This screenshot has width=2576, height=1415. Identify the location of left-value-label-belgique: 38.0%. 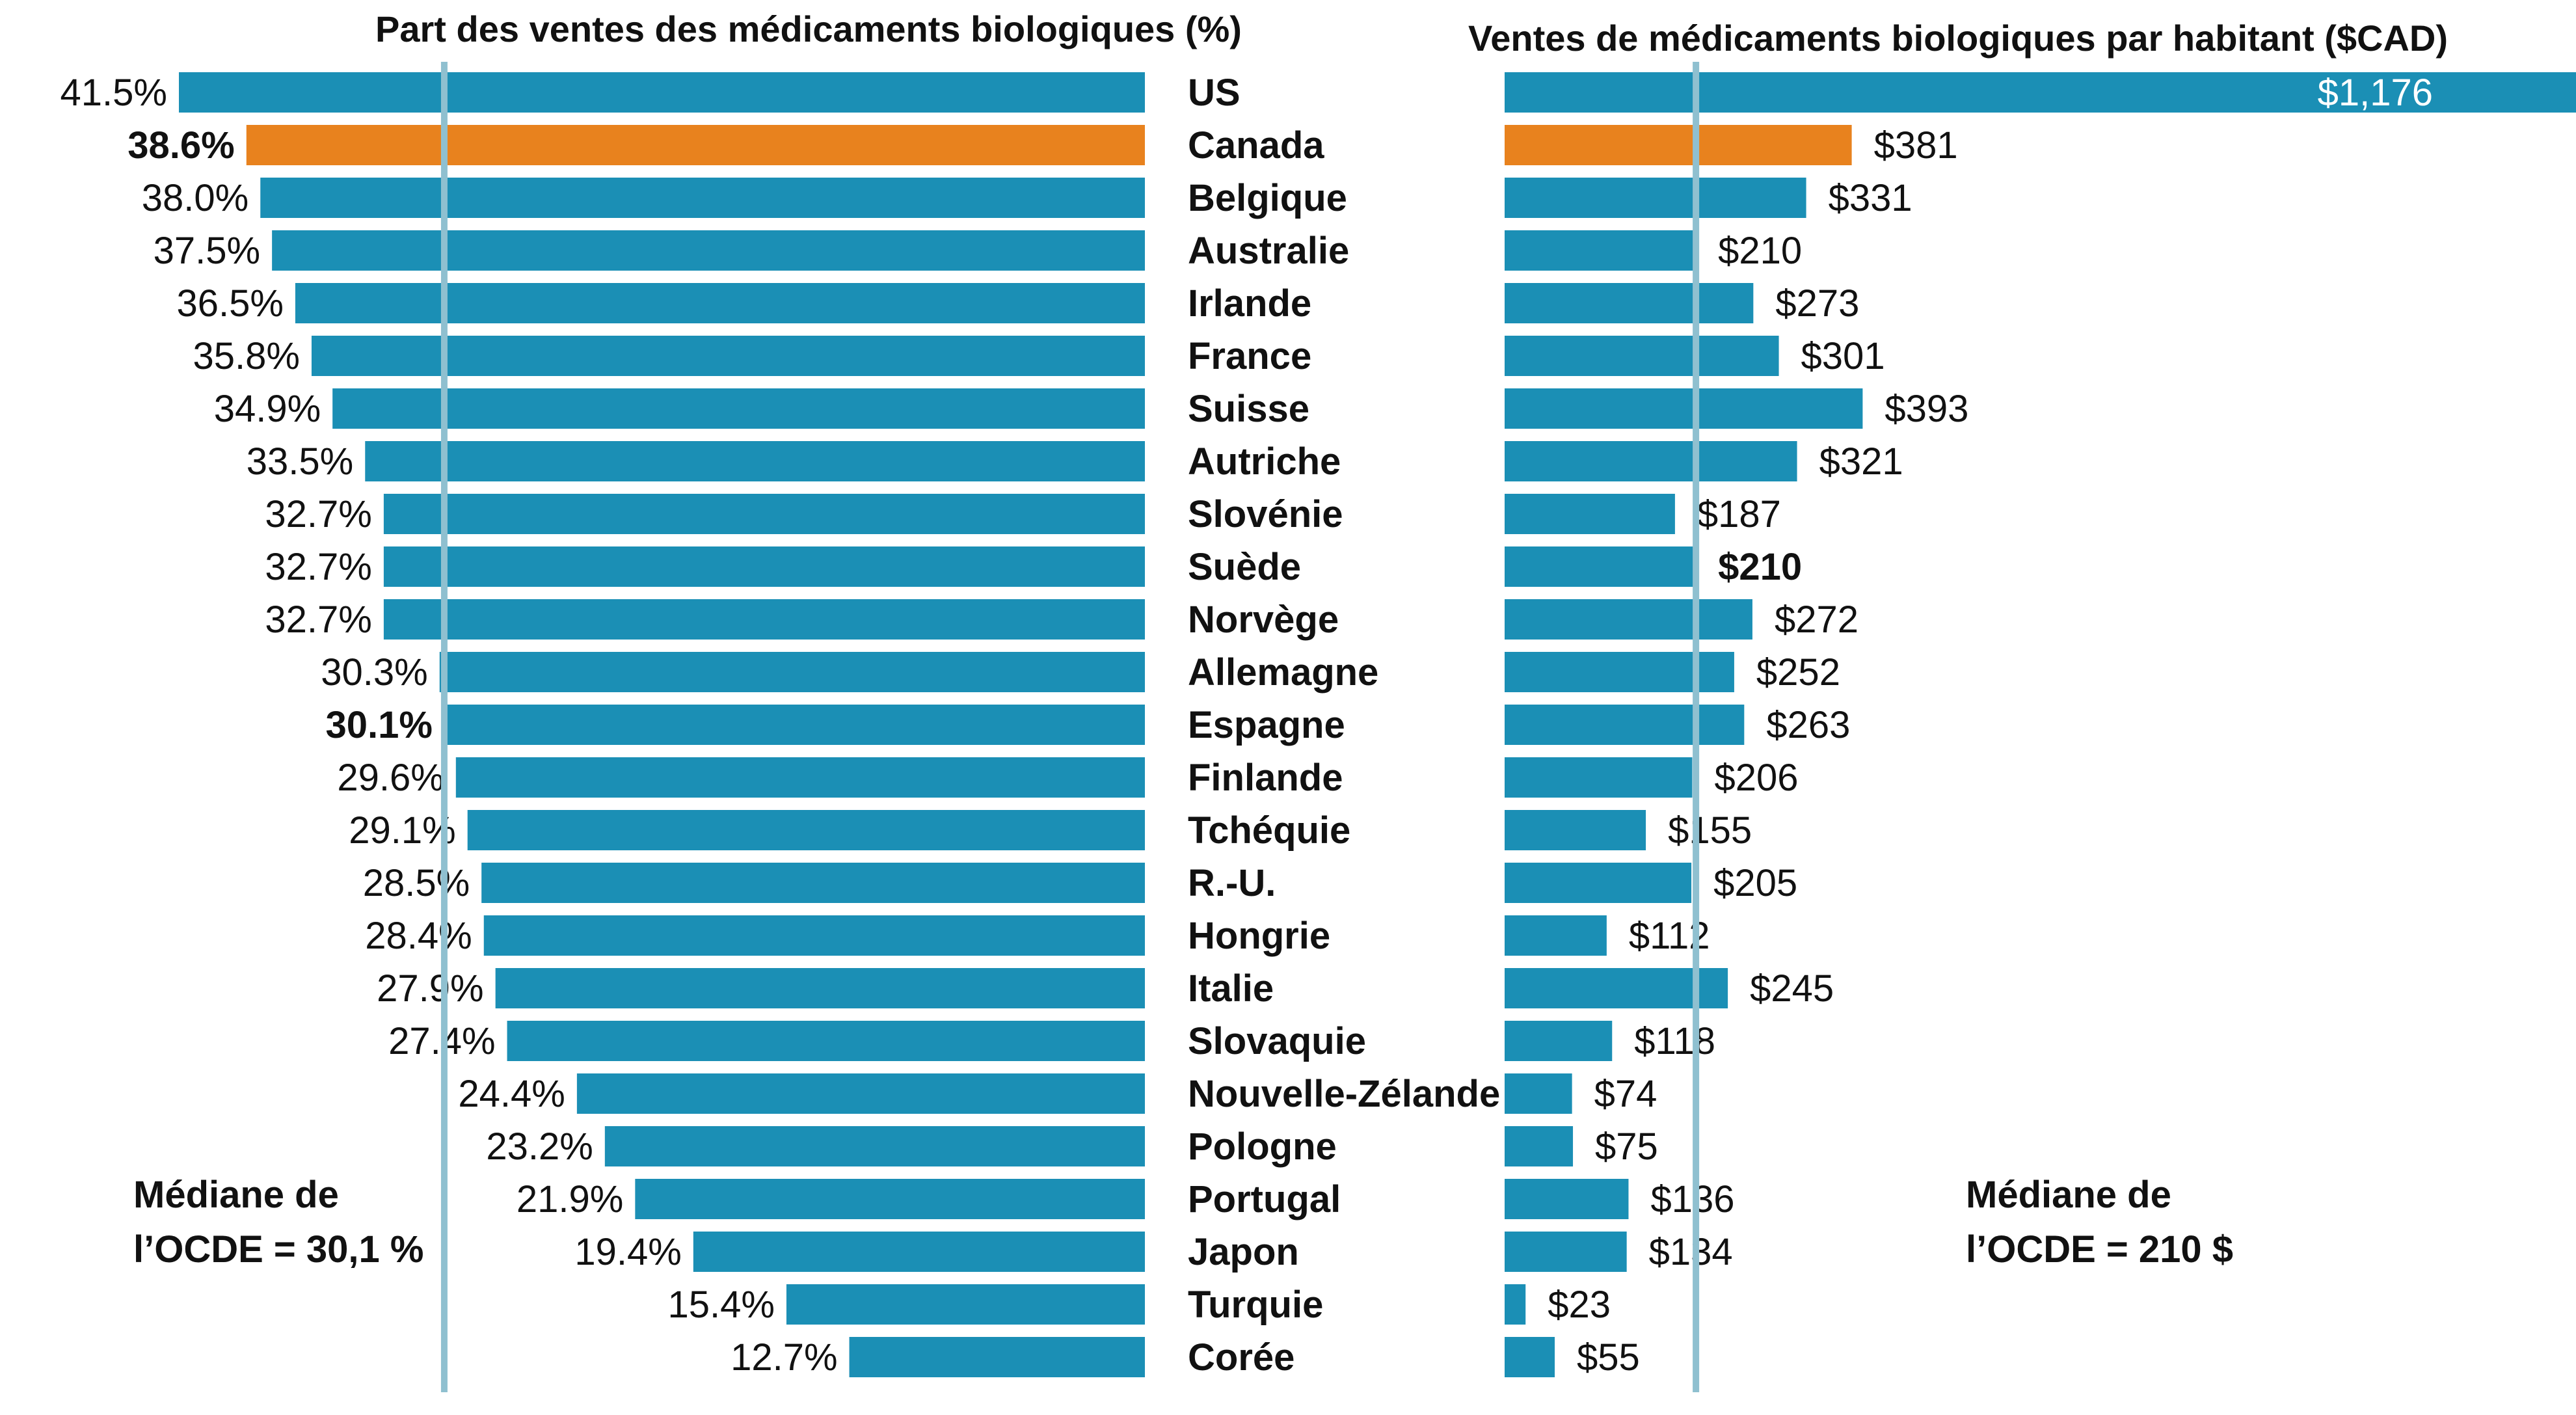
(195, 198).